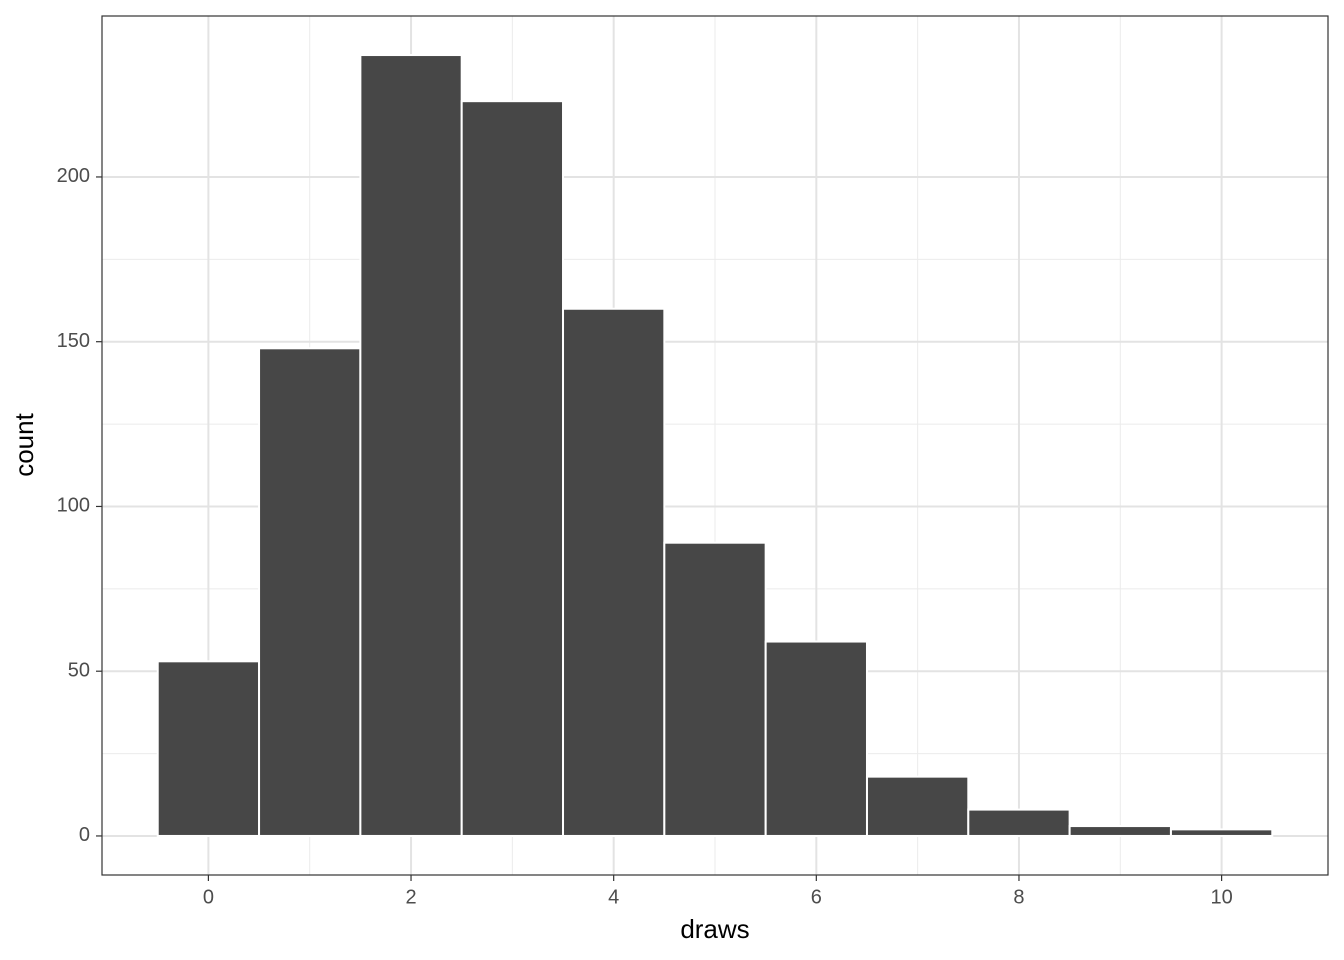 The image size is (1344, 960). I want to click on x-tick-label: 2, so click(410, 897).